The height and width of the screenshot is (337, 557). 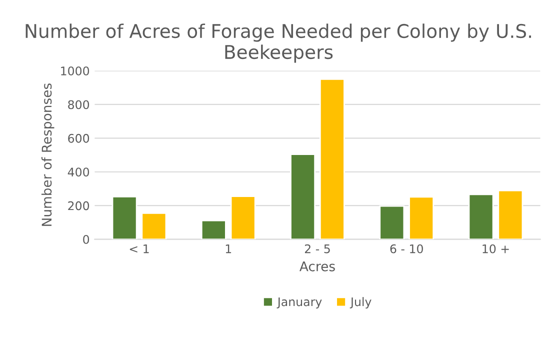 What do you see at coordinates (75, 71) in the screenshot?
I see `y-tick-label: 1000` at bounding box center [75, 71].